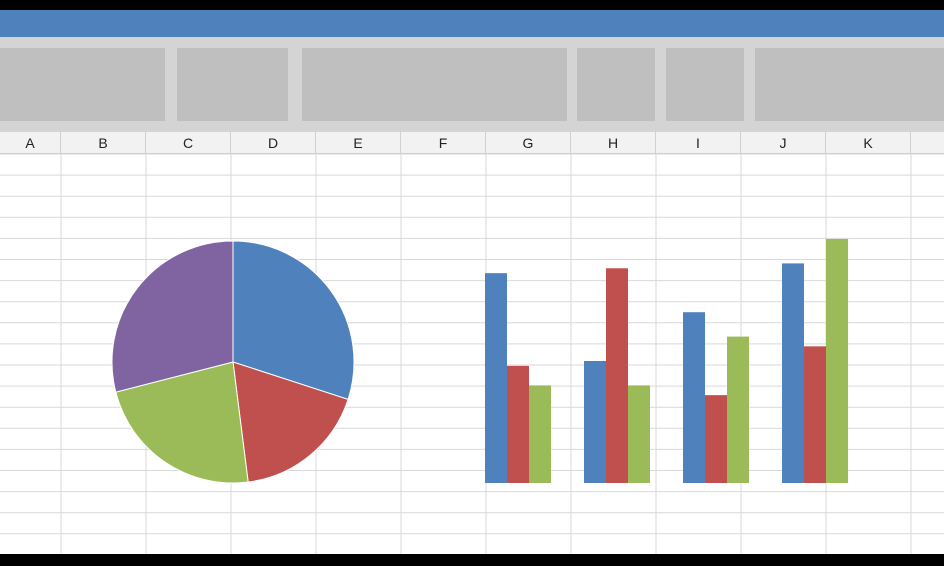 The image size is (944, 566). Describe the element at coordinates (443, 143) in the screenshot. I see `column-header-f: F` at that location.